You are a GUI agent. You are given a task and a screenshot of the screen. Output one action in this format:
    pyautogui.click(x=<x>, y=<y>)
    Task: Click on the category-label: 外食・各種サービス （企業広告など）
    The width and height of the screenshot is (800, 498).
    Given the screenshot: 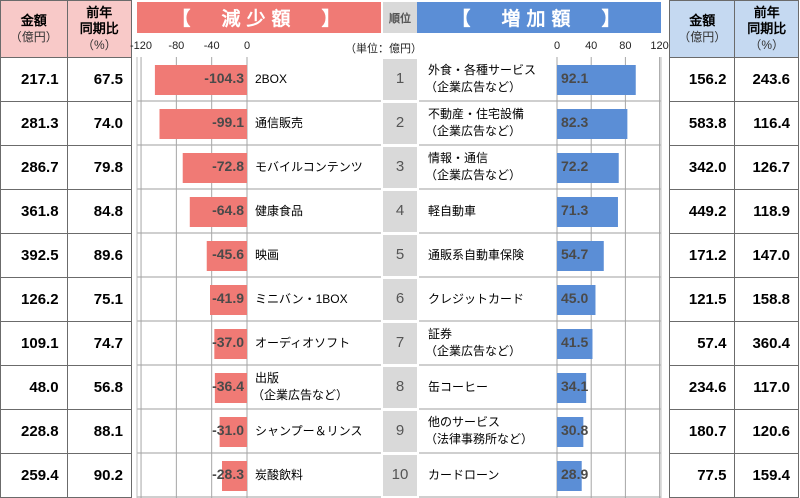 What is the action you would take?
    pyautogui.click(x=480, y=79)
    